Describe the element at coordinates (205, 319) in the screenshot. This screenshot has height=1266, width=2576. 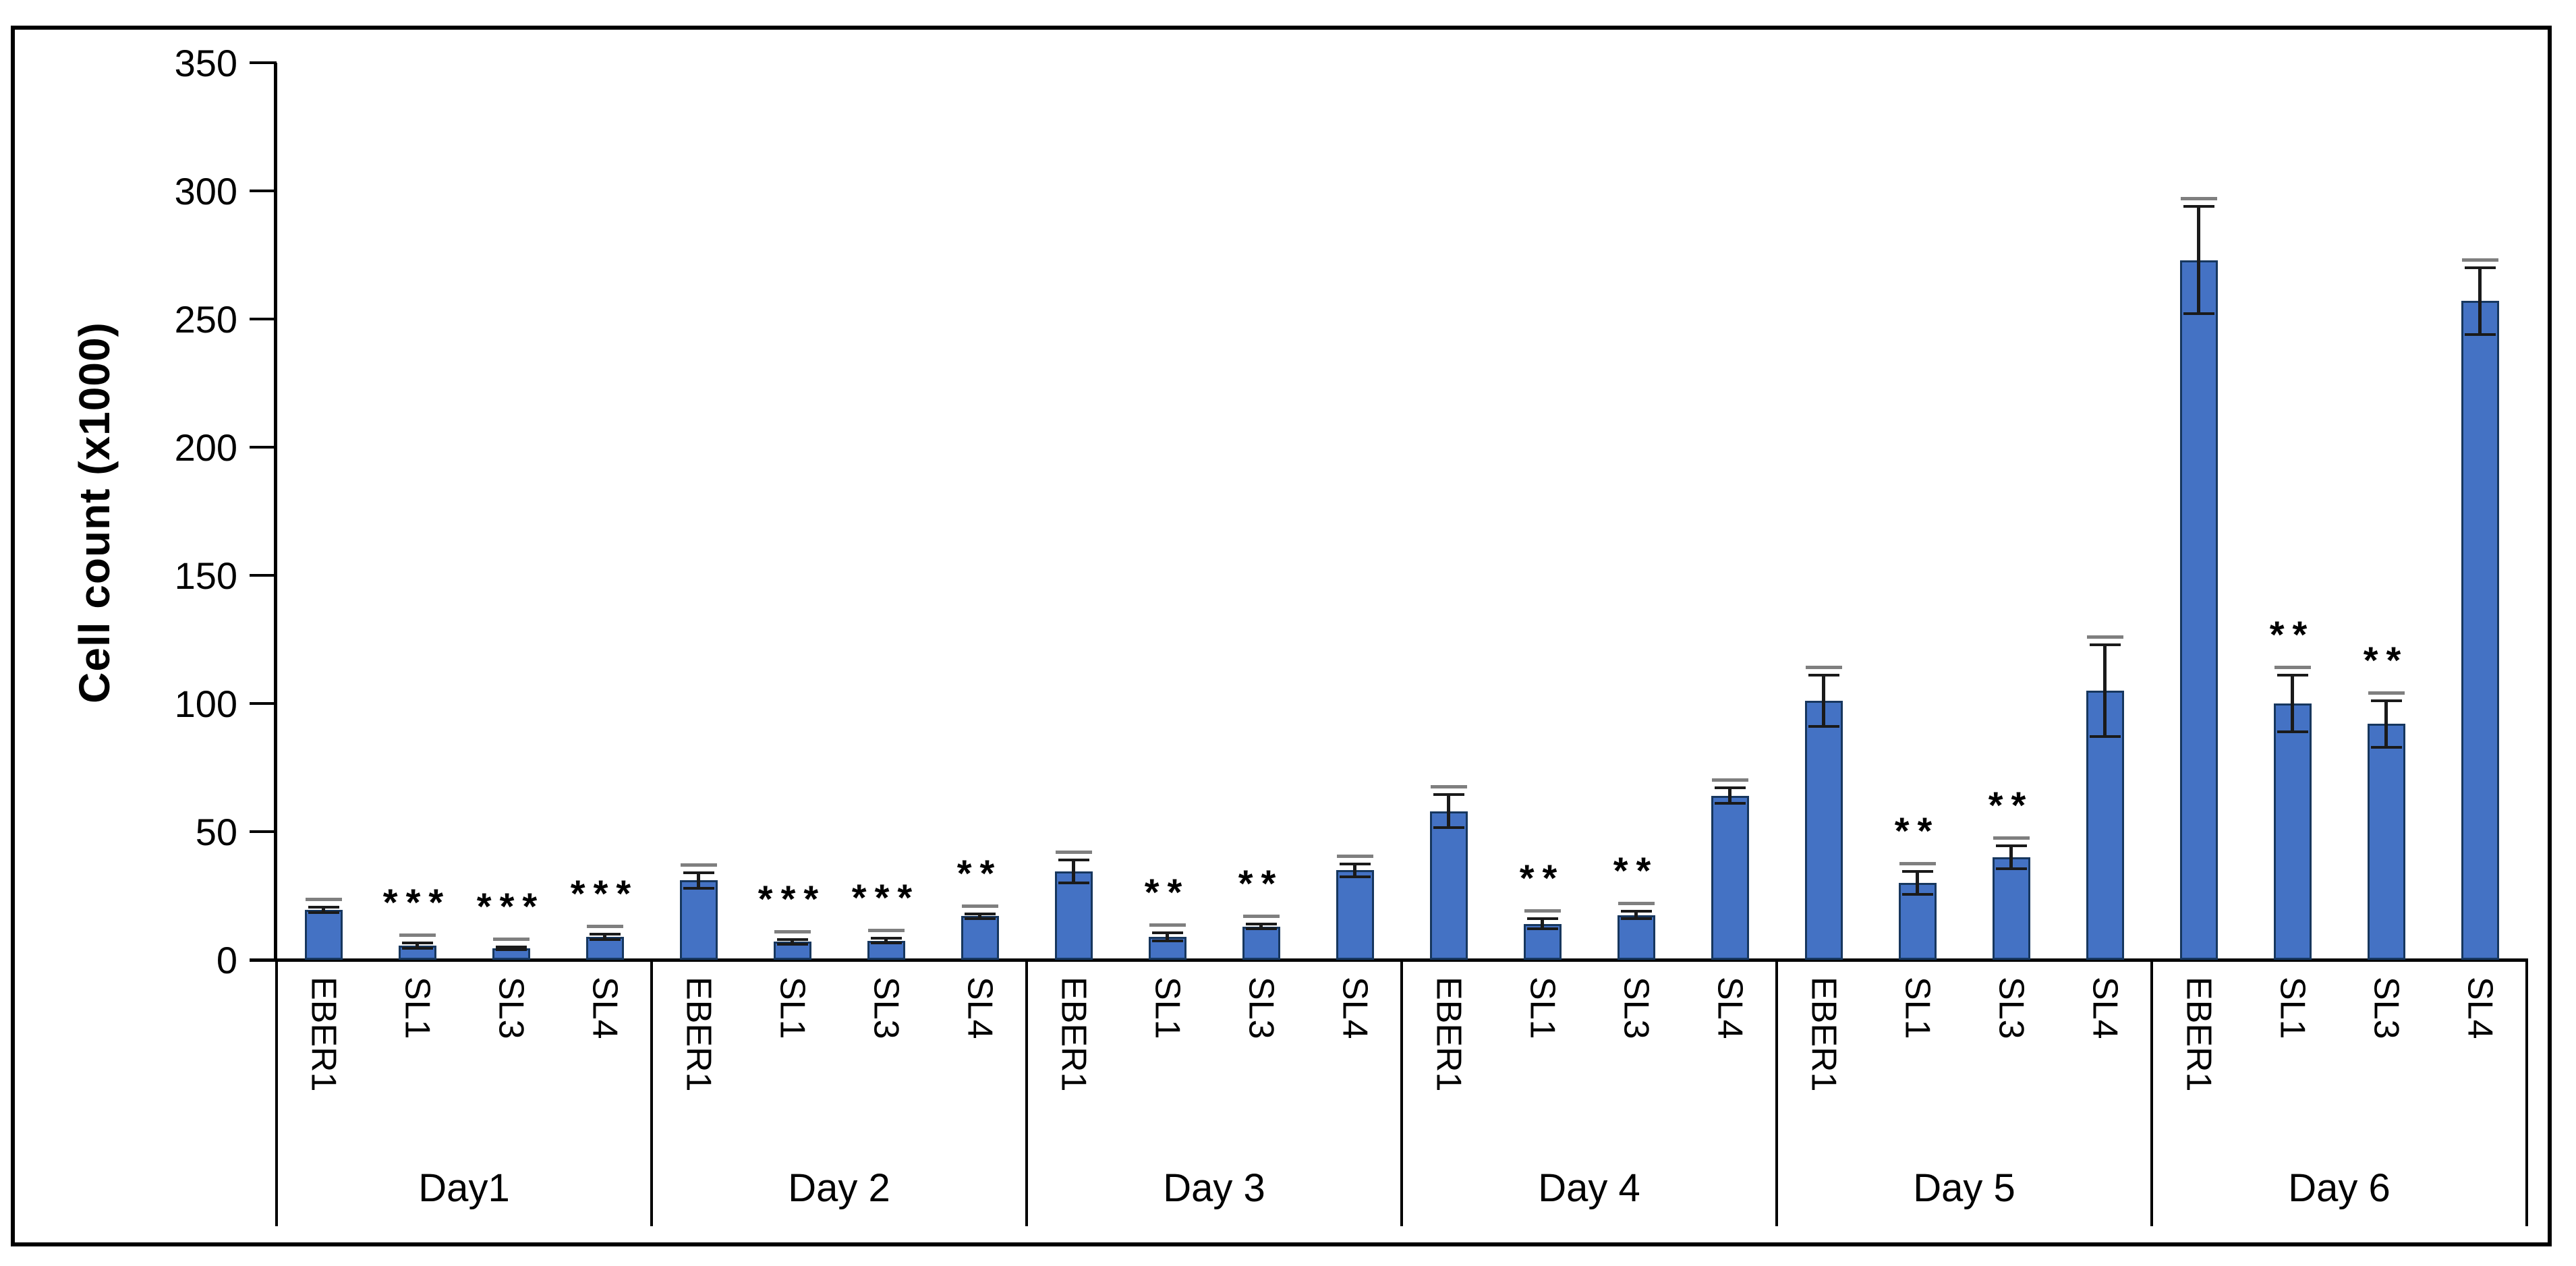
I see `y-tick-label: 250` at that location.